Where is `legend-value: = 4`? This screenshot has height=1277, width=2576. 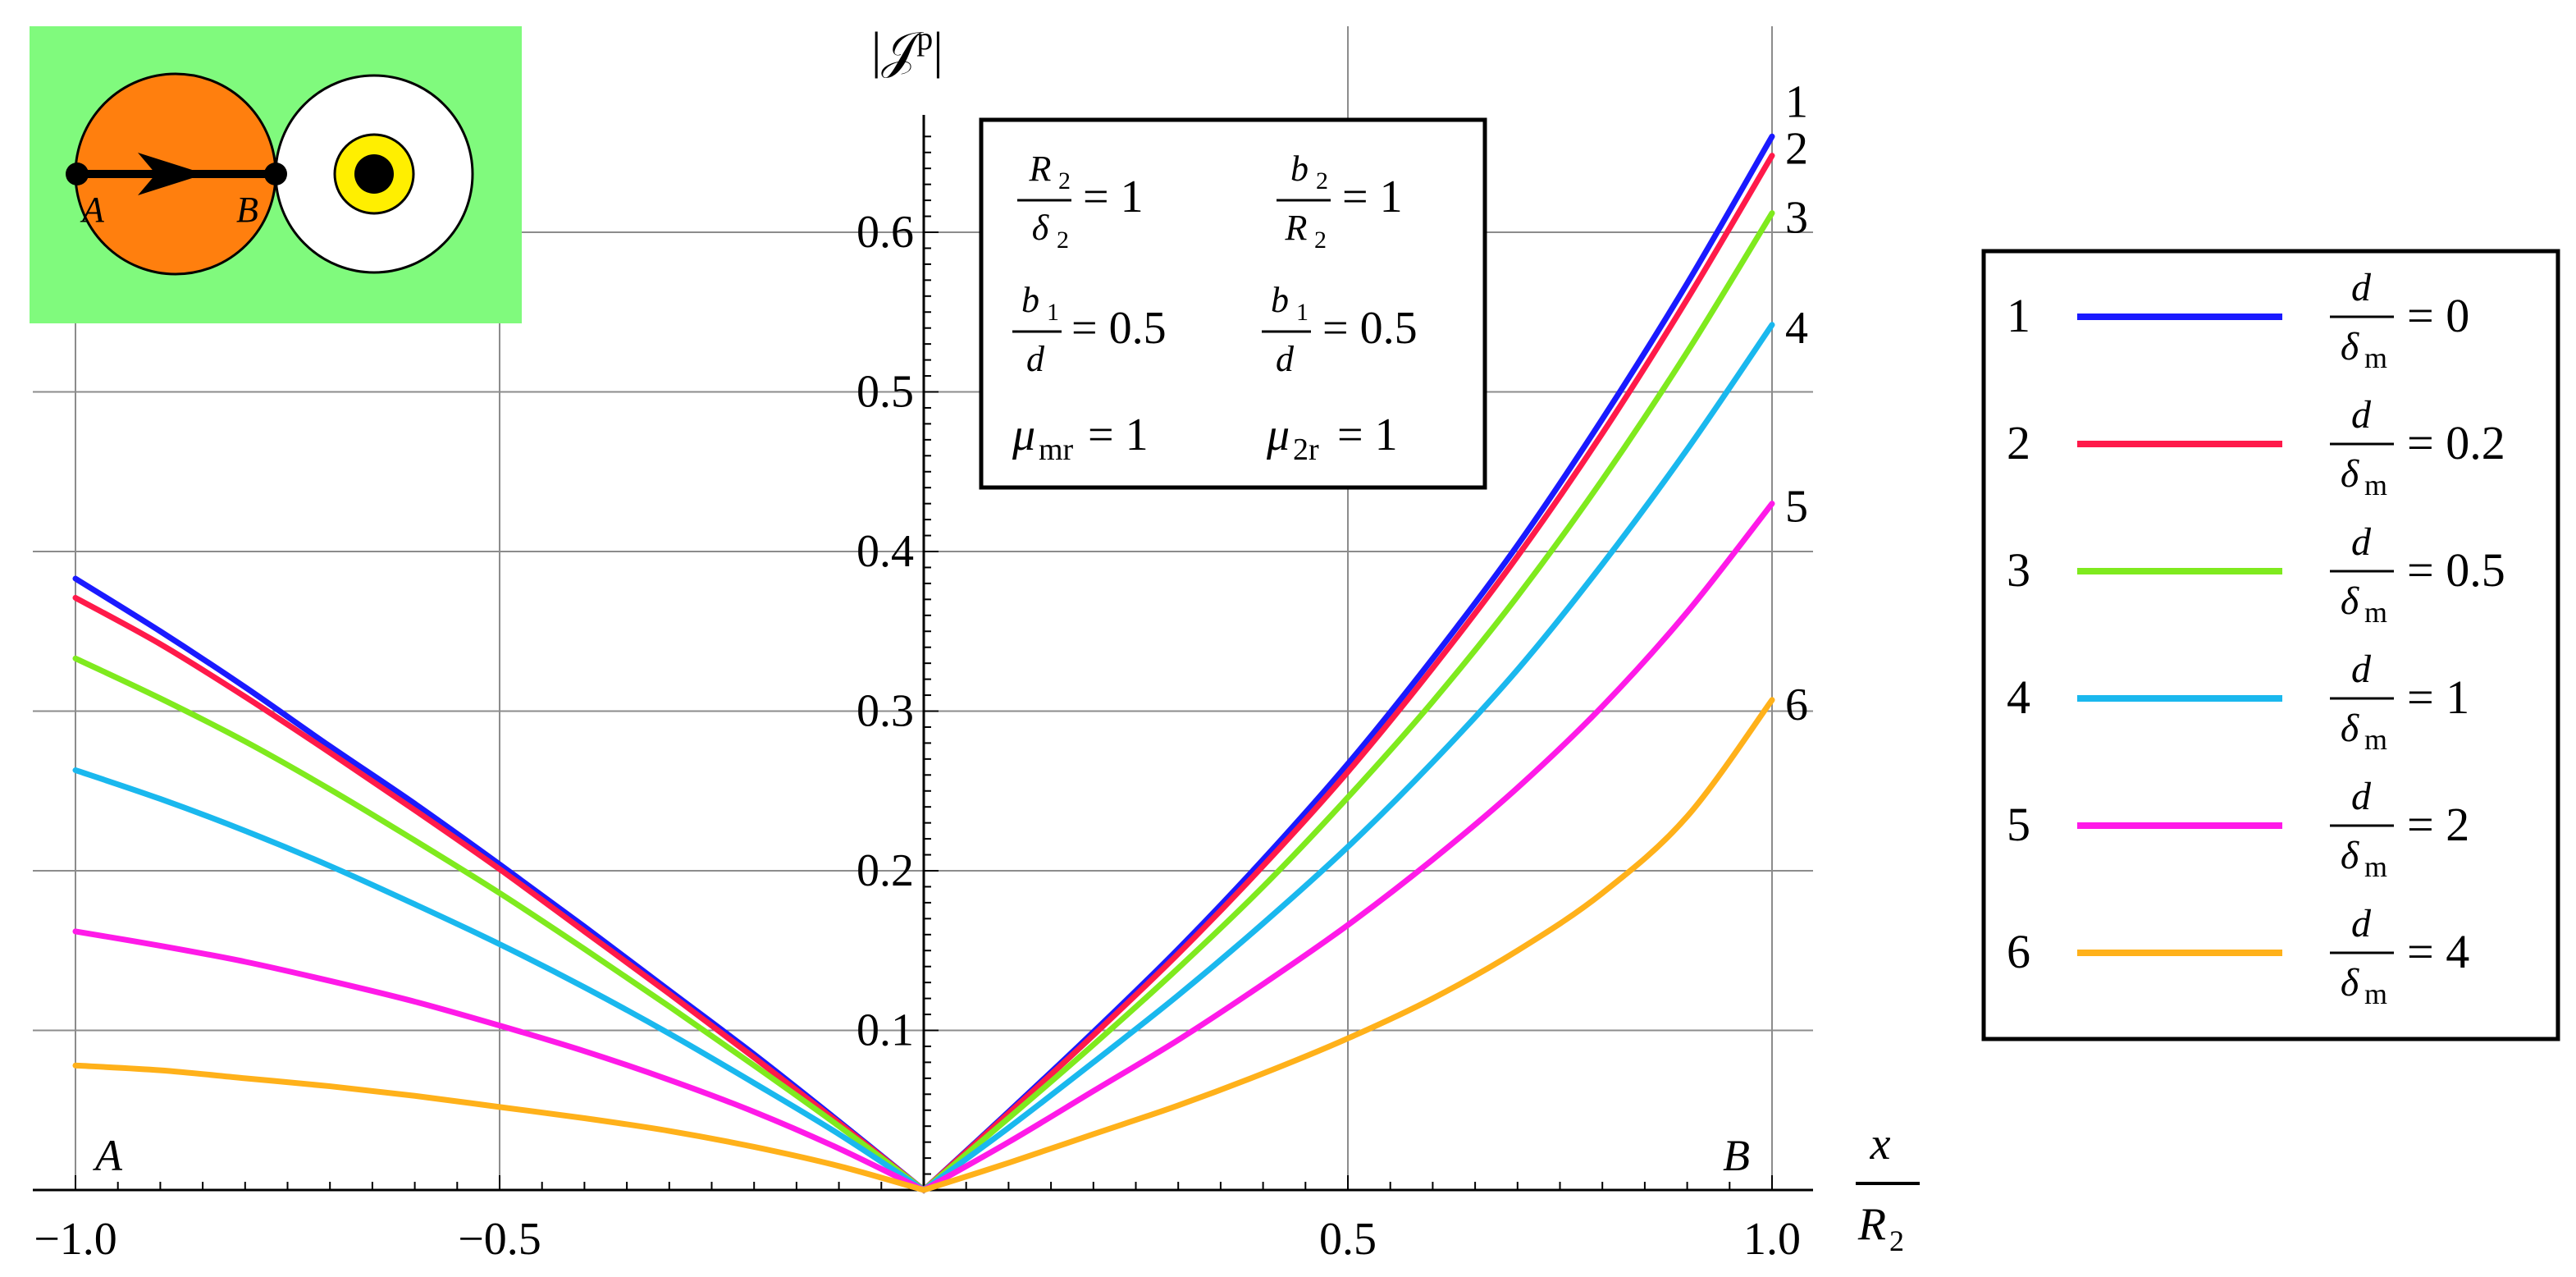
legend-value: = 4 is located at coordinates (2438, 951).